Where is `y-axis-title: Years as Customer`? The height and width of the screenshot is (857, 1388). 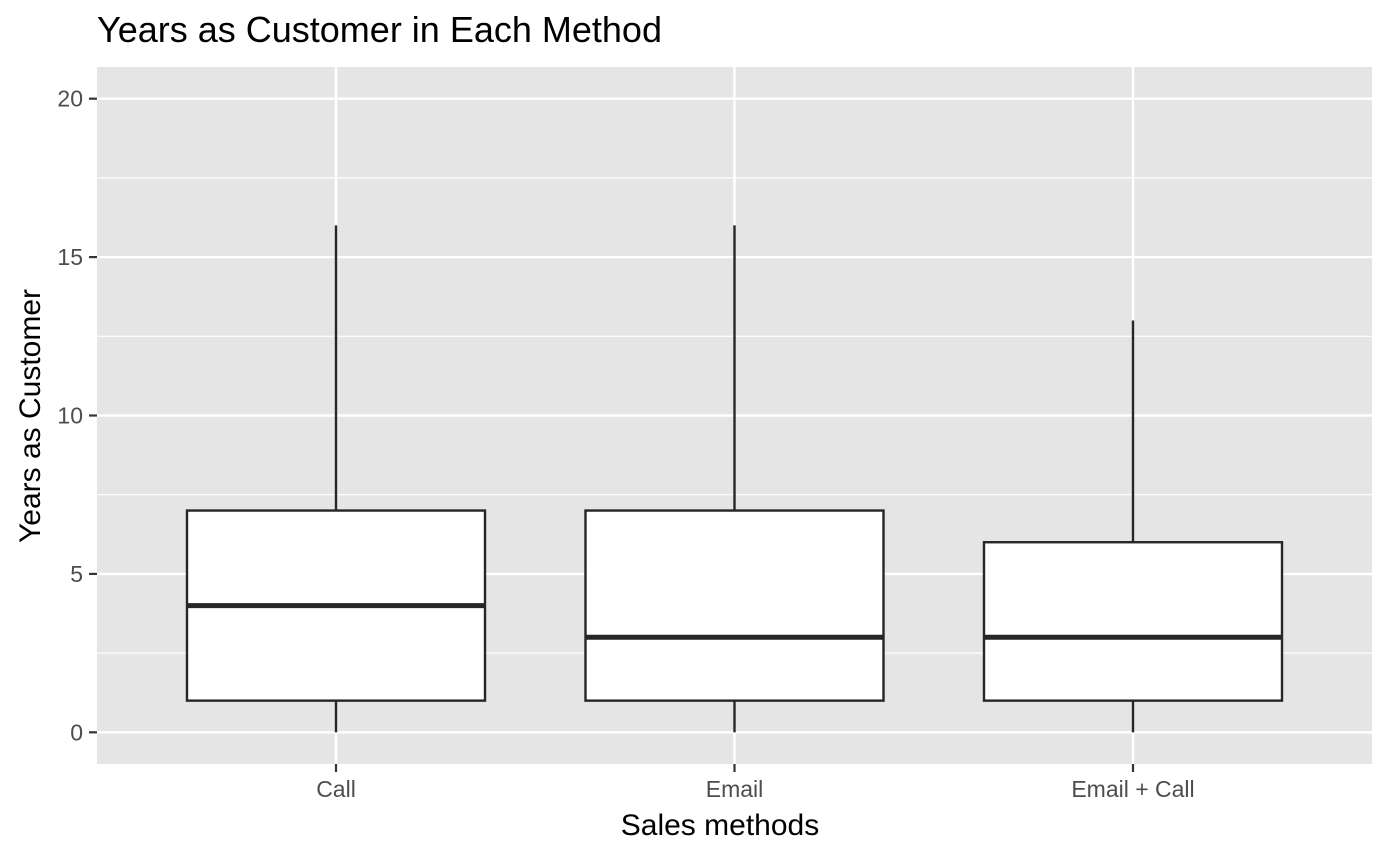 y-axis-title: Years as Customer is located at coordinates (30, 416).